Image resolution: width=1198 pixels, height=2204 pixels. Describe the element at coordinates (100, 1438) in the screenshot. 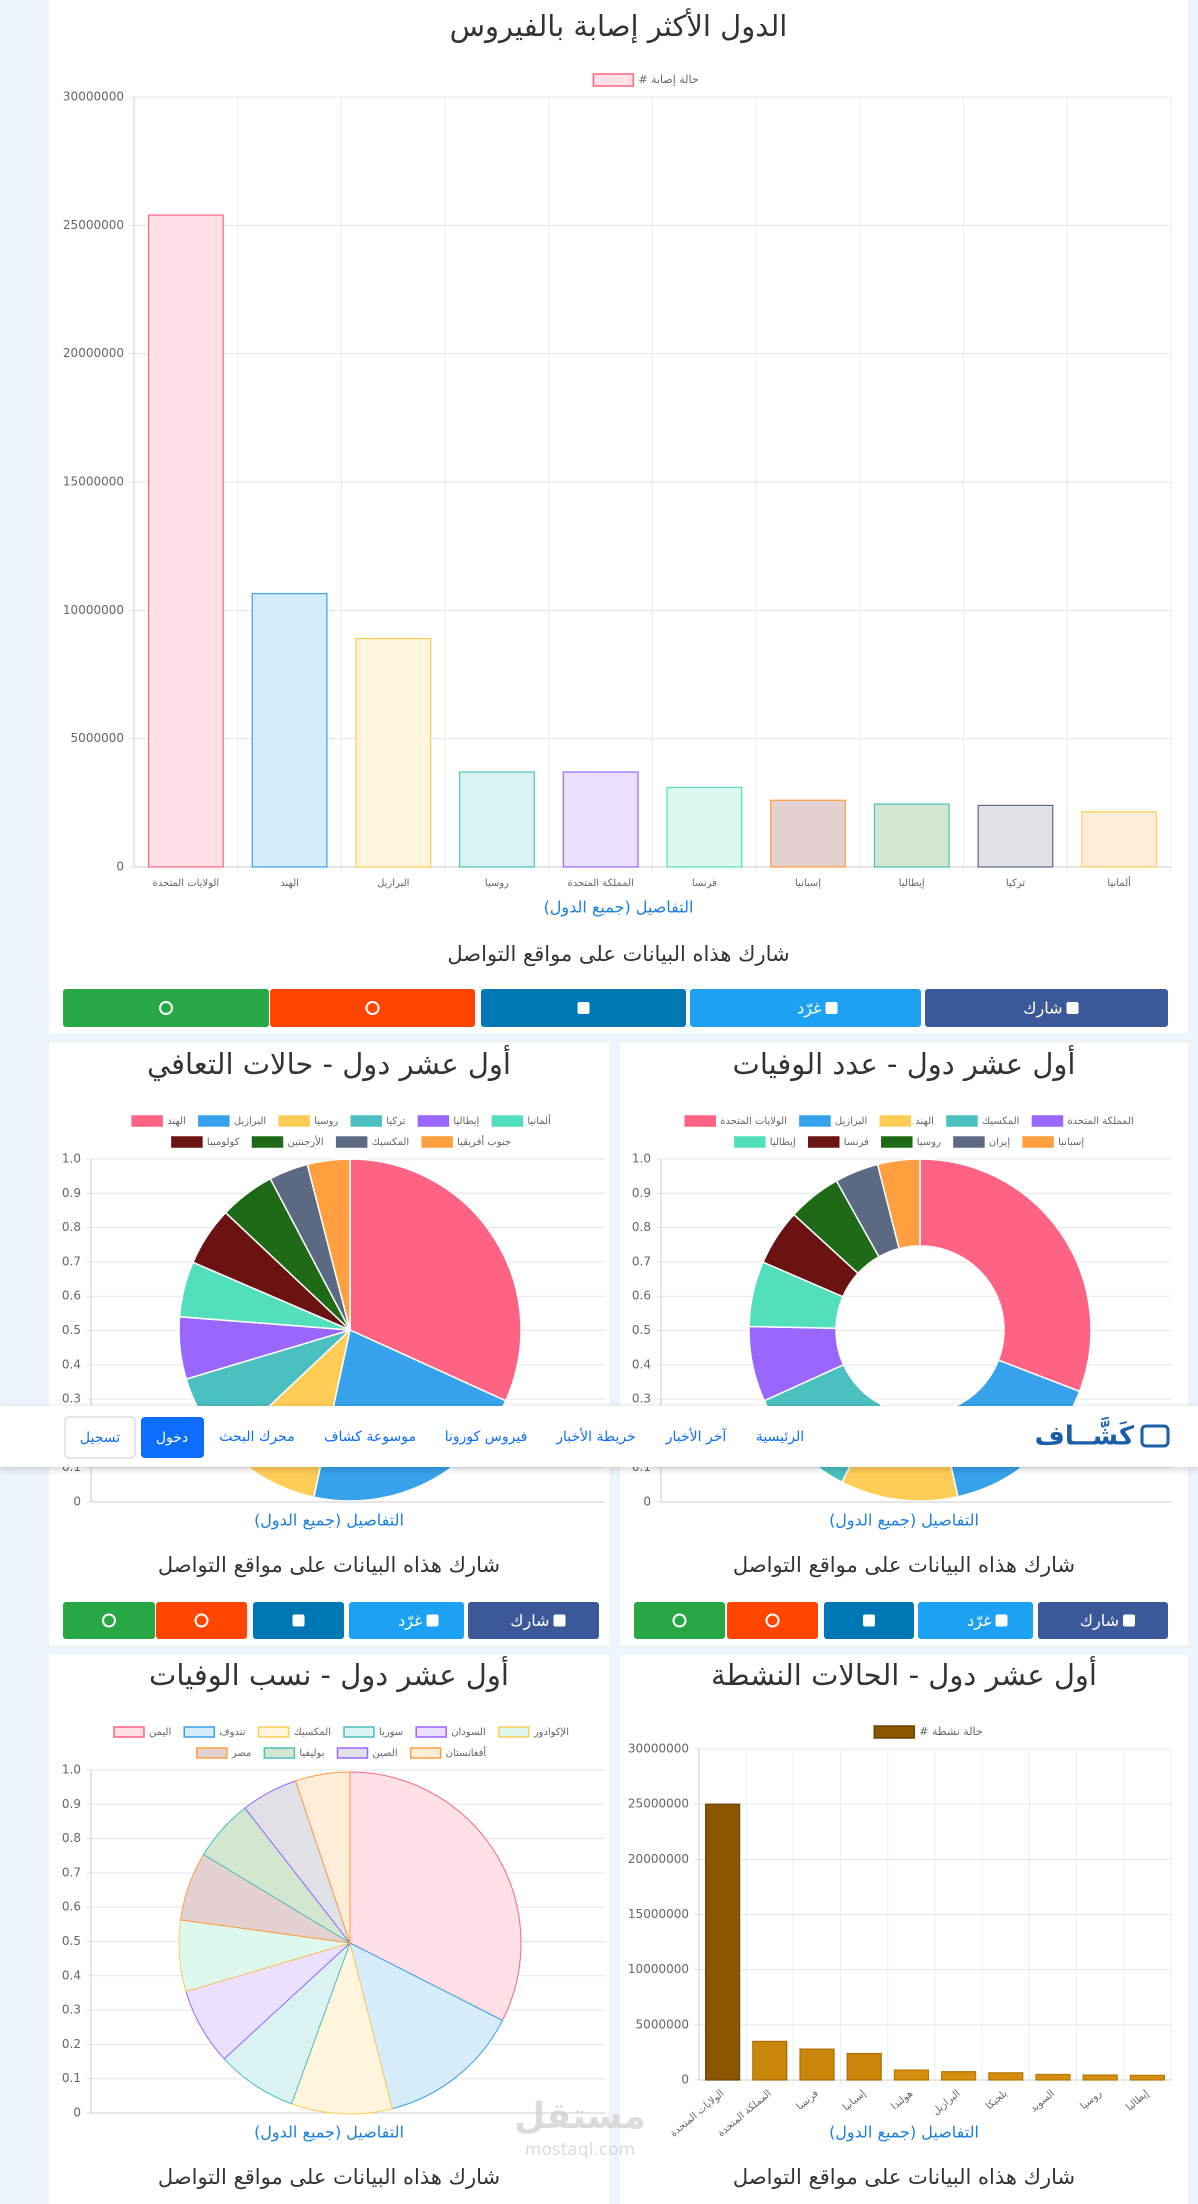

I see `register-button: تسجيل` at that location.